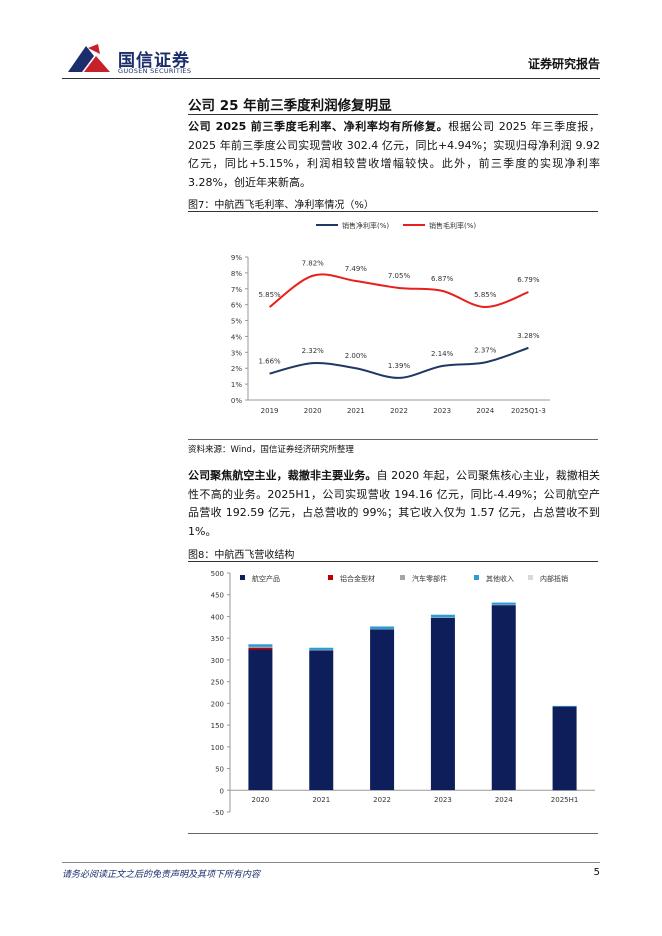 This screenshot has width=662, height=936. I want to click on data-label: 7.49%, so click(356, 269).